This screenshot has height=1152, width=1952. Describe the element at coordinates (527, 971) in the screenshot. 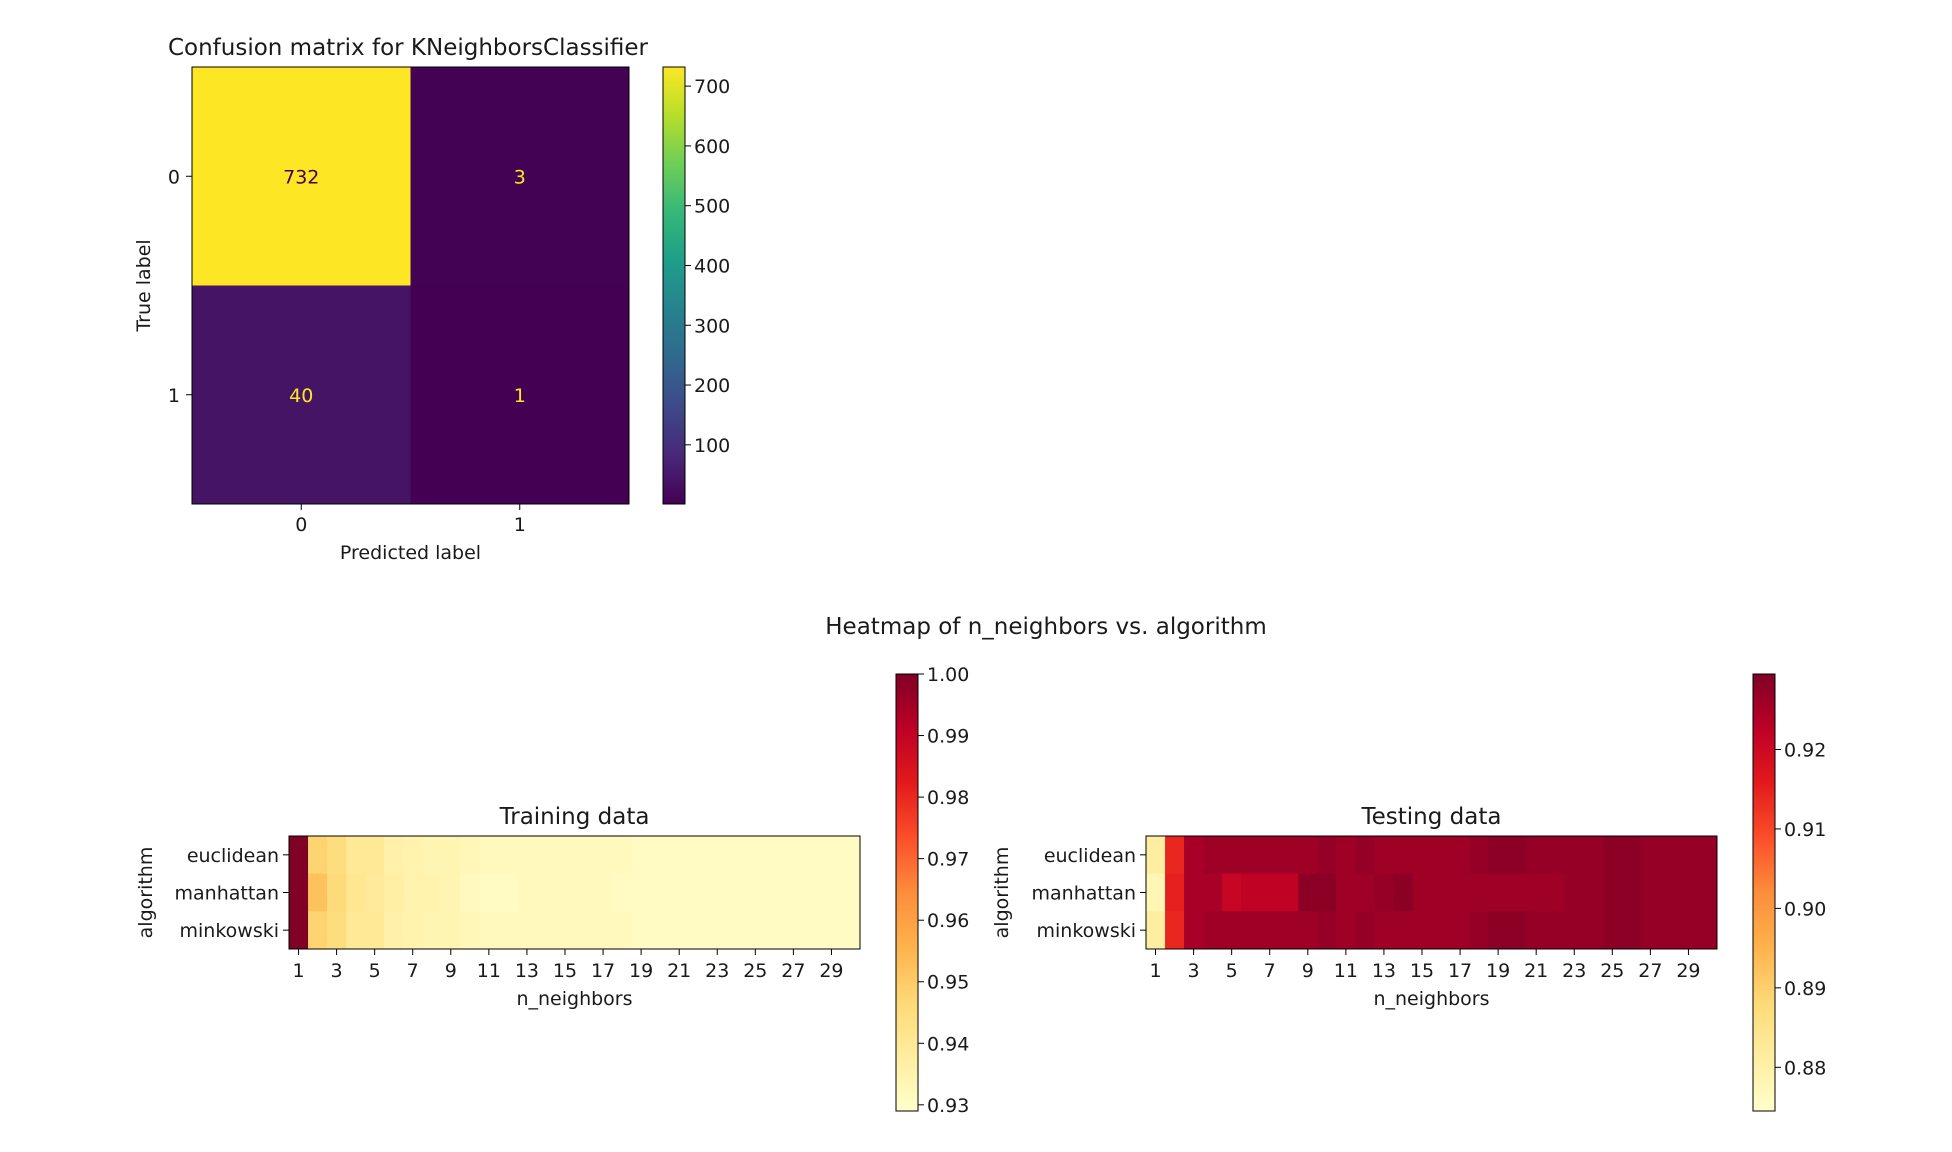

I see `train-x-tick-label: 13` at that location.